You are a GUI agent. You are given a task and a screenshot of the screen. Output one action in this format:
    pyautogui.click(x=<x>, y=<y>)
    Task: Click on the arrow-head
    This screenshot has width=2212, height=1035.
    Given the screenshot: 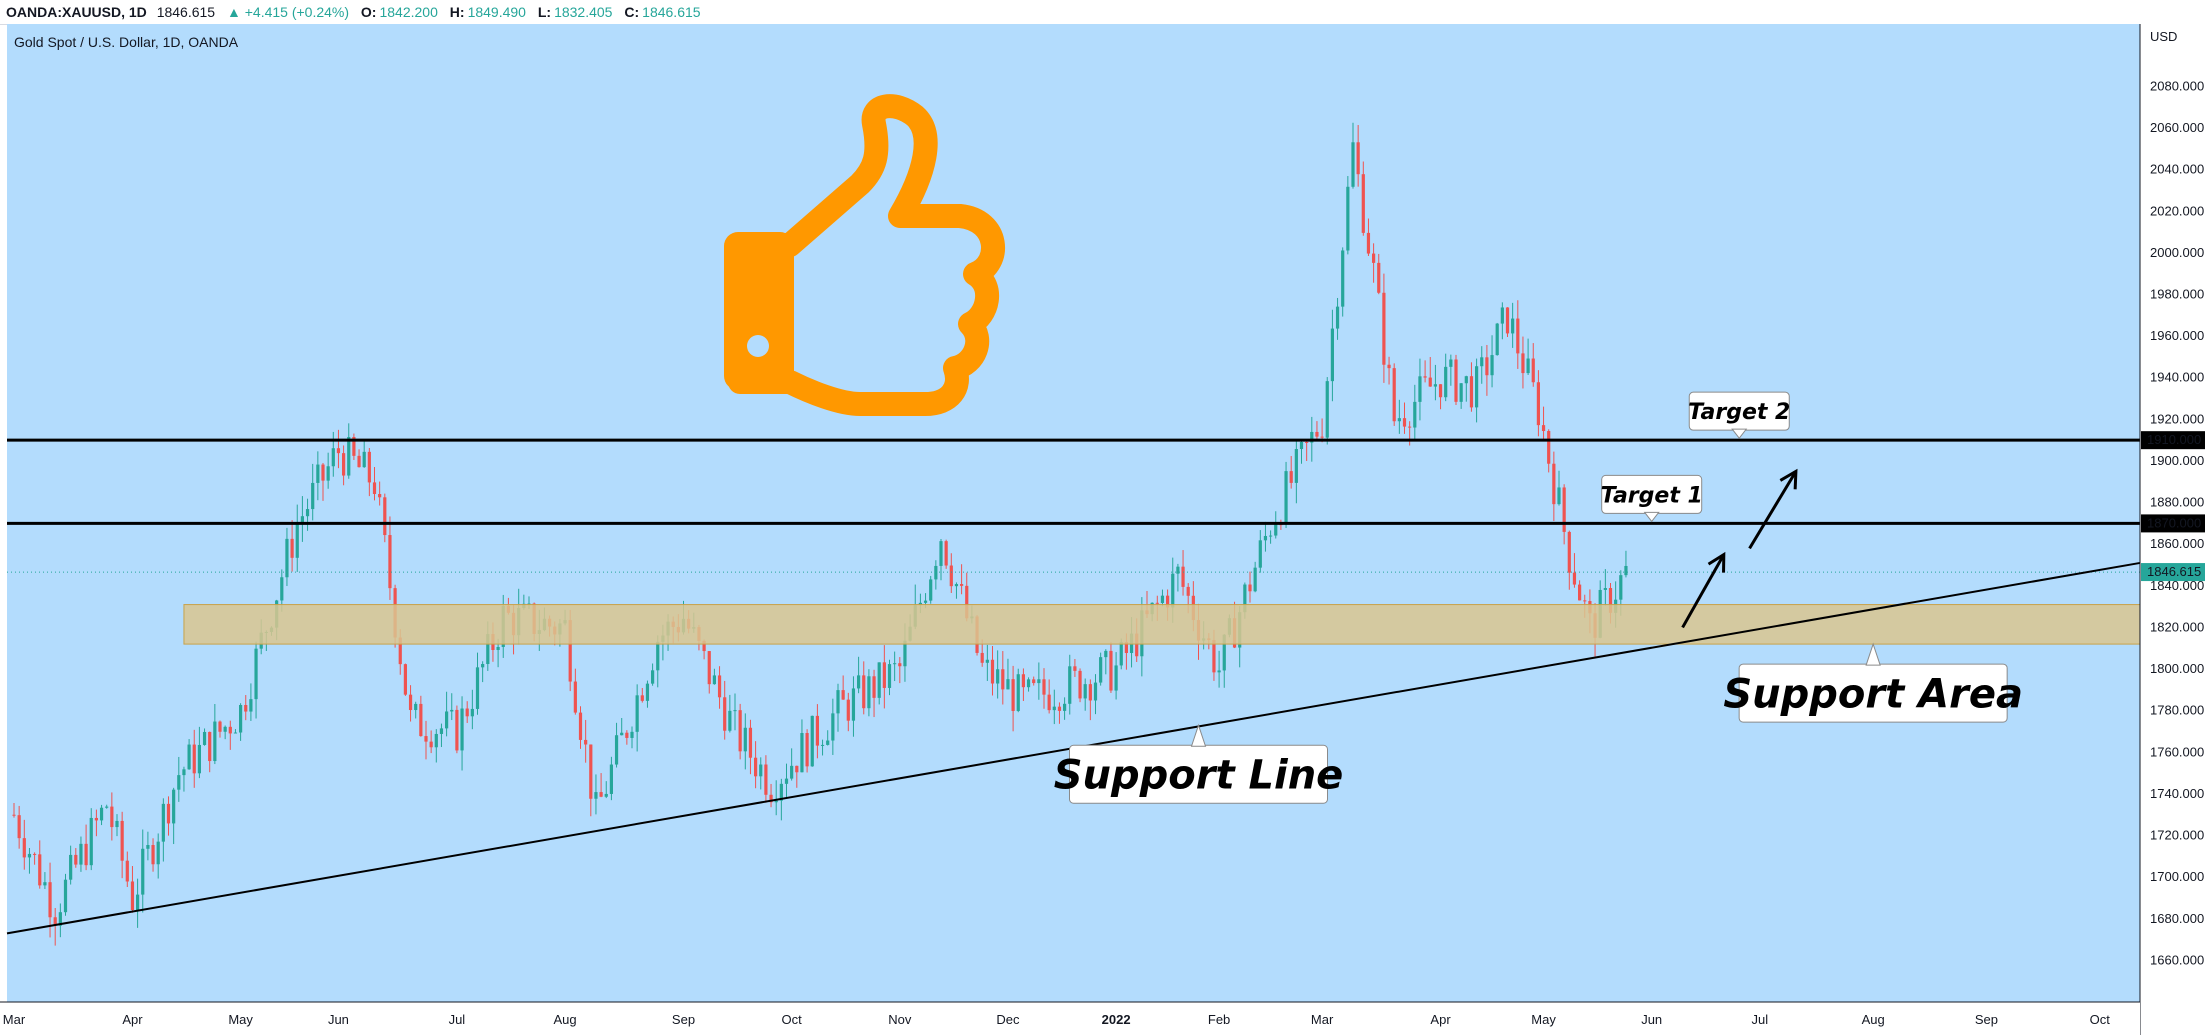 What is the action you would take?
    pyautogui.click(x=1716, y=562)
    